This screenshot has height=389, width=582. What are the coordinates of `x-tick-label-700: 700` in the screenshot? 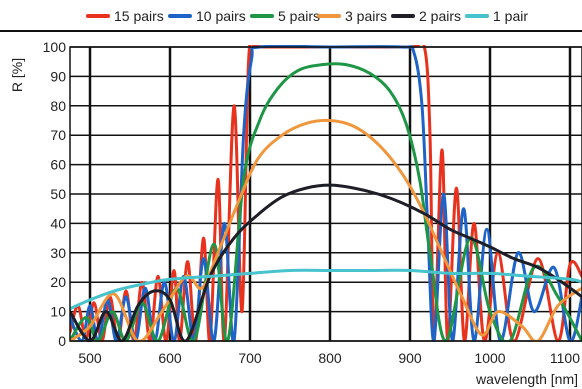 It's located at (250, 358).